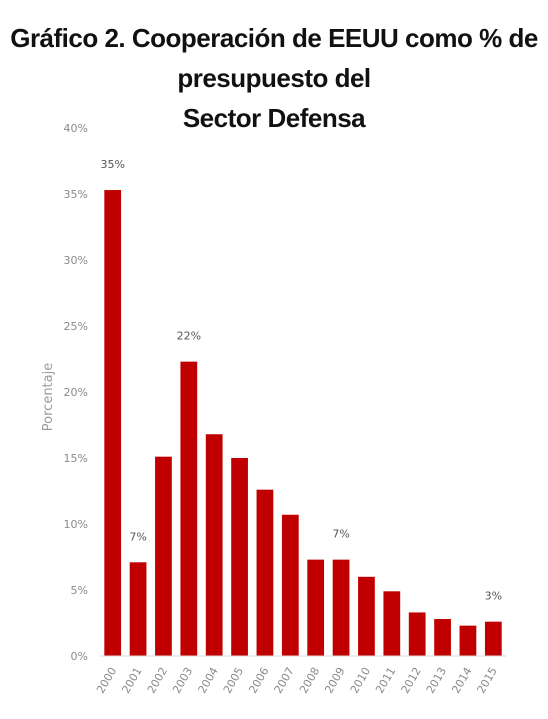 The image size is (548, 719). What do you see at coordinates (182, 680) in the screenshot?
I see `x-tick-label: 2003` at bounding box center [182, 680].